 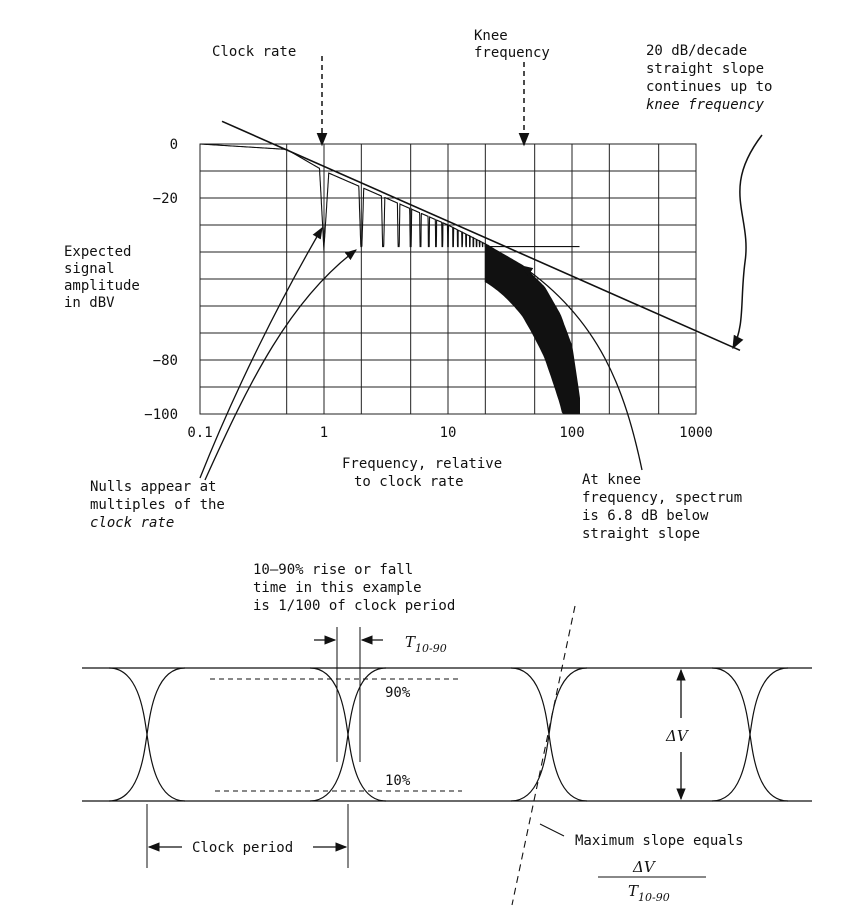 What do you see at coordinates (333, 570) in the screenshot?
I see `rise-note-line-1: 10–90% rise or fall` at bounding box center [333, 570].